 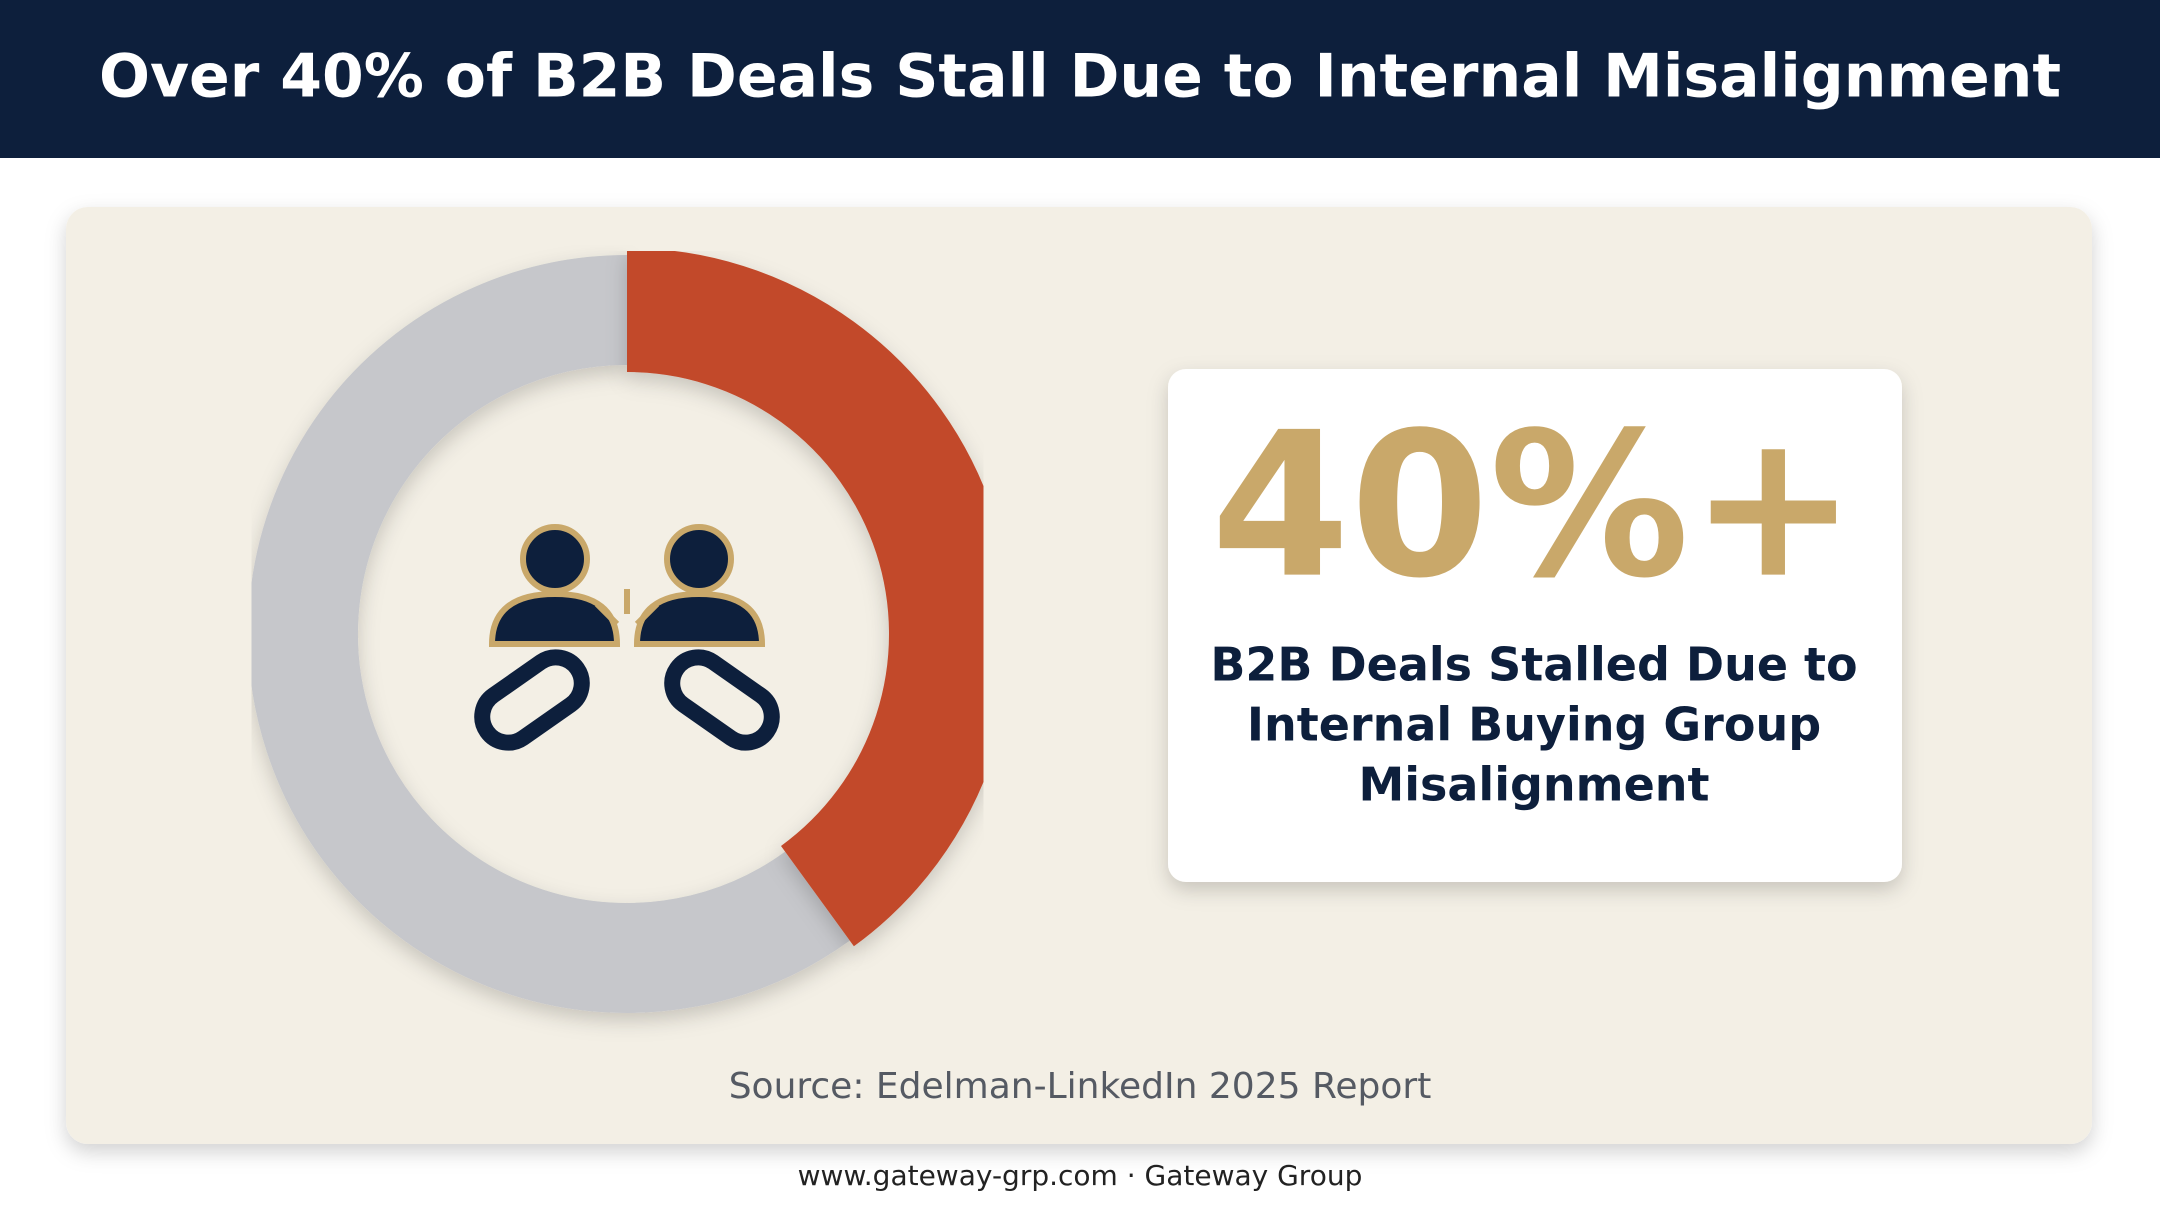 What do you see at coordinates (627, 637) in the screenshot?
I see `icon` at bounding box center [627, 637].